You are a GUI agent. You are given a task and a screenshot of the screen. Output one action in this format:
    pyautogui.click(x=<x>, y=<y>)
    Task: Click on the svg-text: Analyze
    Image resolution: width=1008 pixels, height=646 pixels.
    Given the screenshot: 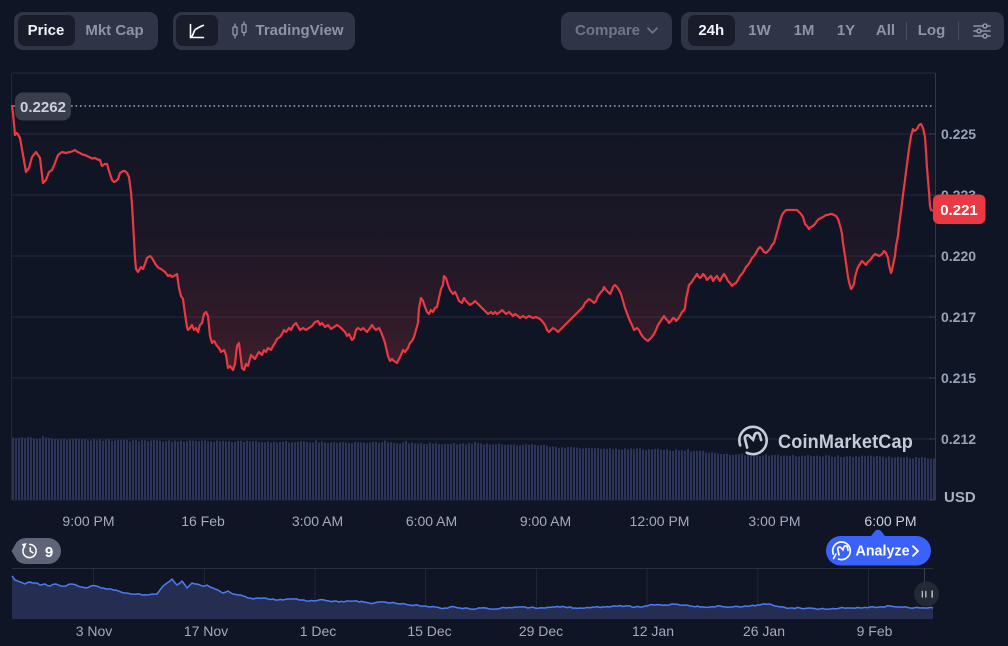 What is the action you would take?
    pyautogui.click(x=883, y=552)
    